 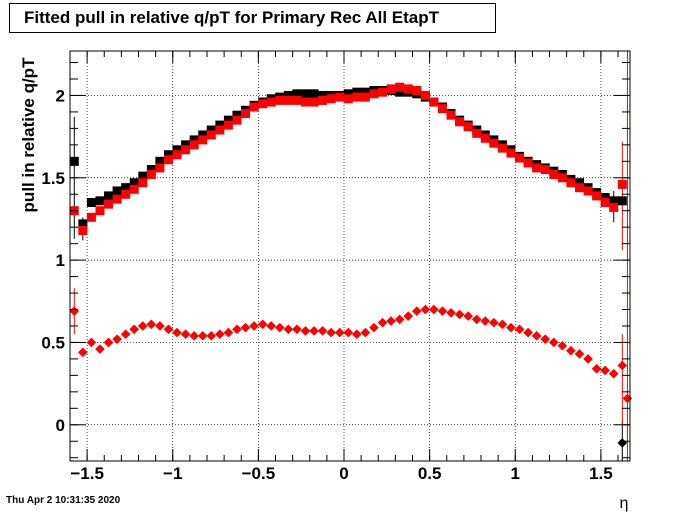 What do you see at coordinates (53, 178) in the screenshot?
I see `y-tick-label: 1.5` at bounding box center [53, 178].